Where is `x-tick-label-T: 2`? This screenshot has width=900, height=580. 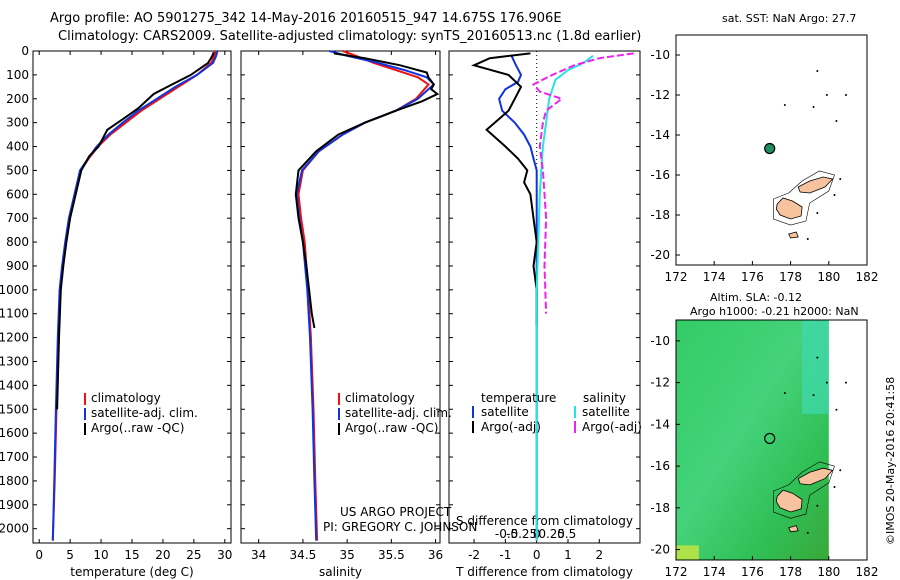 x-tick-label-T: 2 is located at coordinates (599, 555).